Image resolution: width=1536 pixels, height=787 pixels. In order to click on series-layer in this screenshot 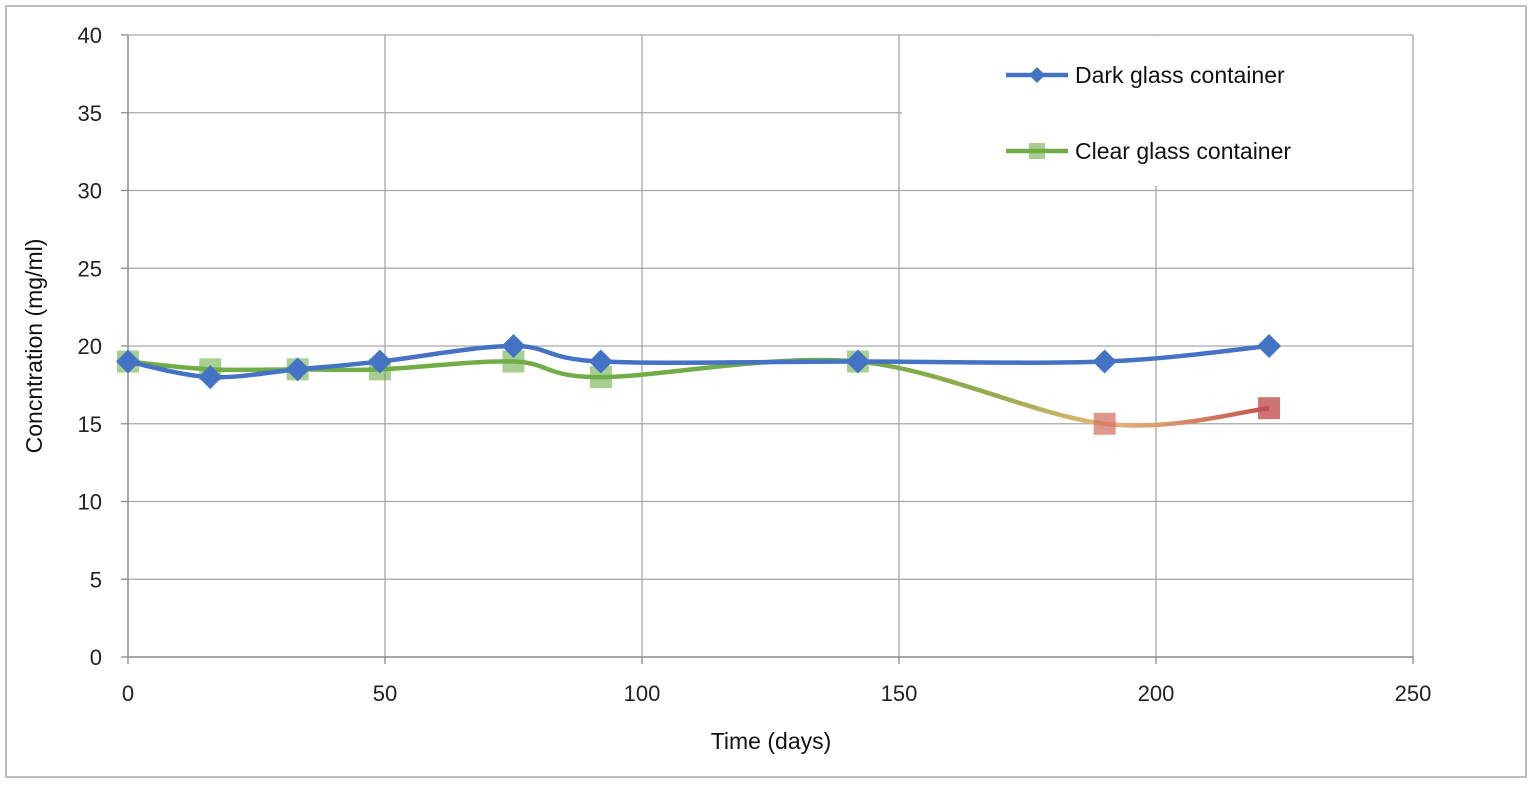, I will do `click(699, 384)`.